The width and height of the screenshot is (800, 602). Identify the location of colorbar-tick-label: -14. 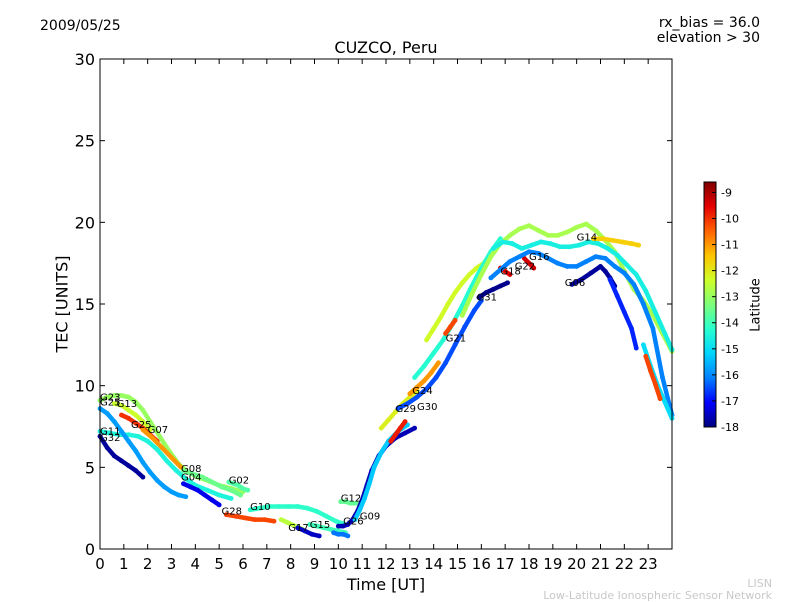
(730, 323).